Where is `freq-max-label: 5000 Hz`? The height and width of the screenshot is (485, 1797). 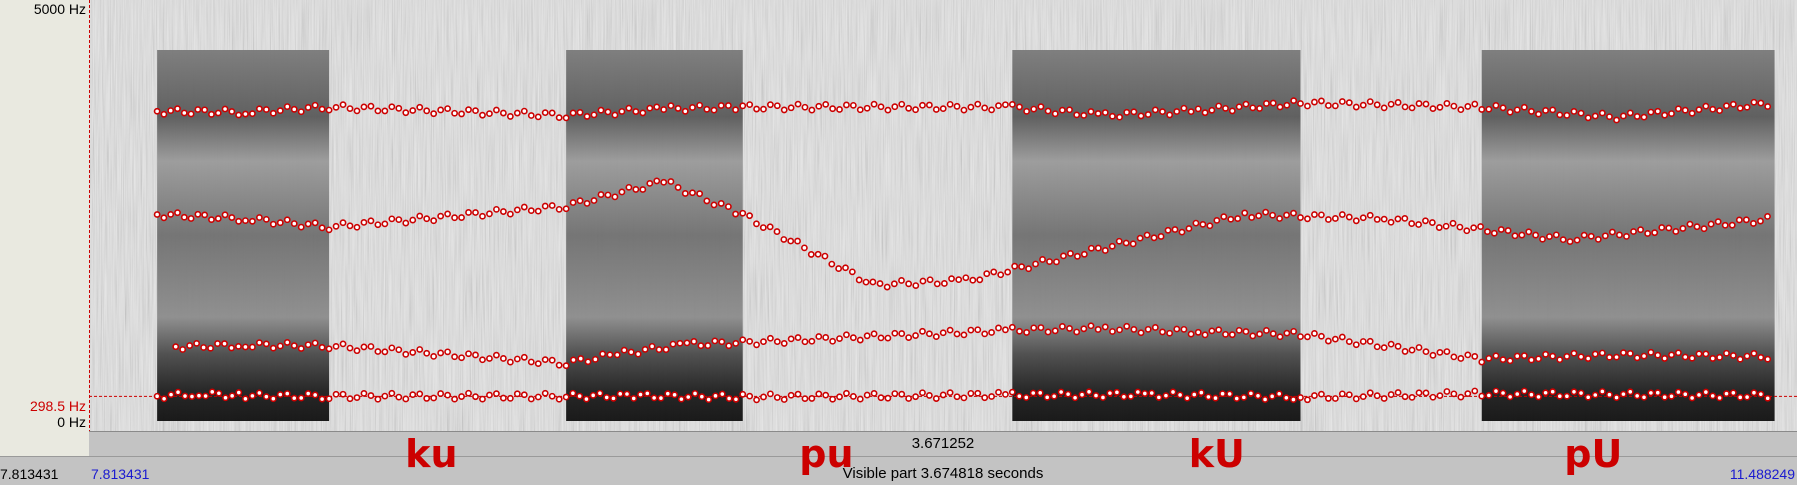
freq-max-label: 5000 Hz is located at coordinates (59, 9).